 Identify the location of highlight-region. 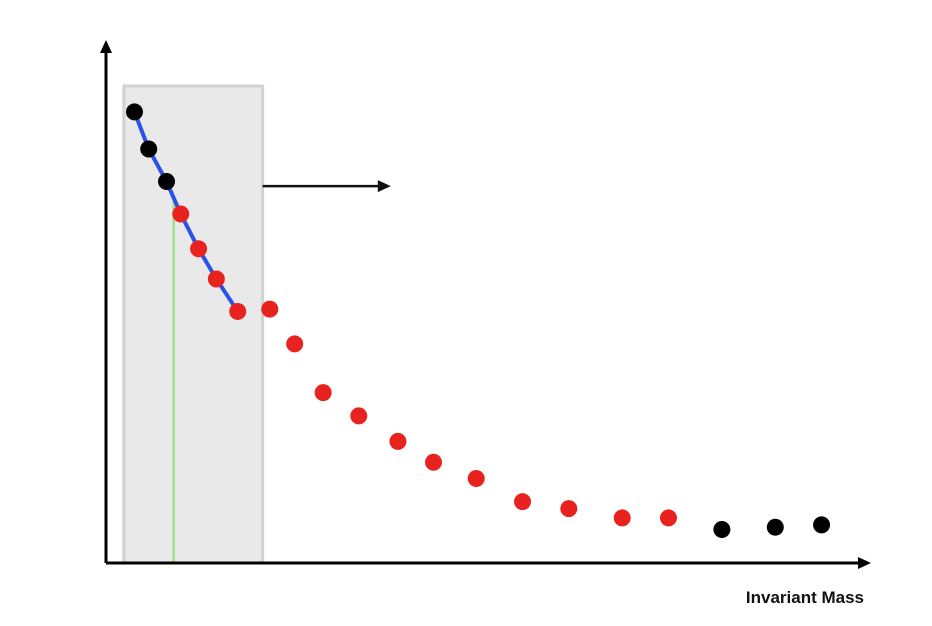
(193, 324).